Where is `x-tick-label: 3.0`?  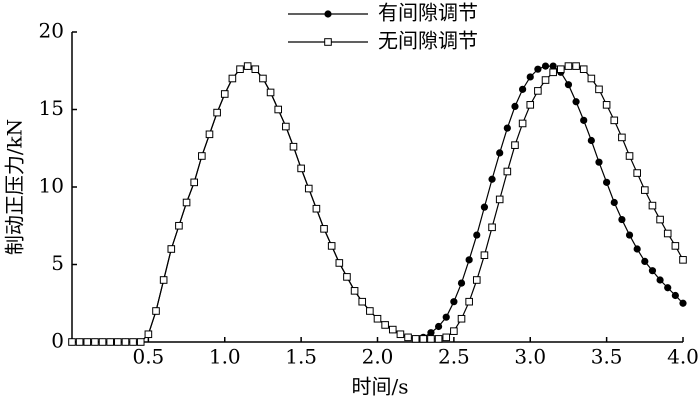
x-tick-label: 3.0 is located at coordinates (530, 357).